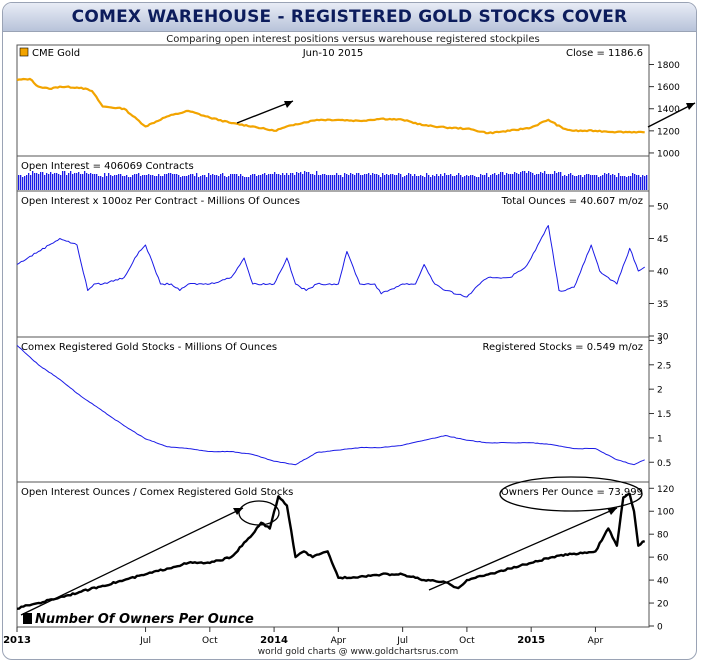  I want to click on y-tick-label: 120, so click(665, 490).